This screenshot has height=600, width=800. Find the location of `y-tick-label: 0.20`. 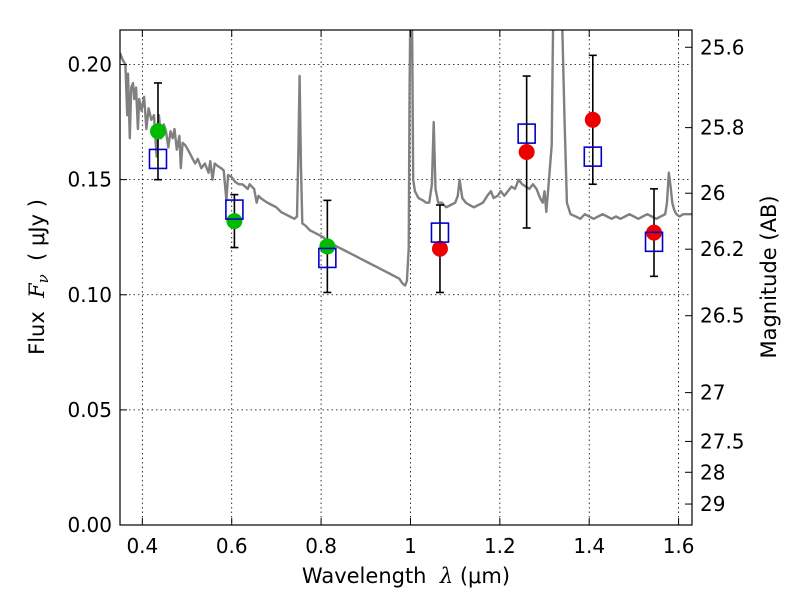

y-tick-label: 0.20 is located at coordinates (89, 65).